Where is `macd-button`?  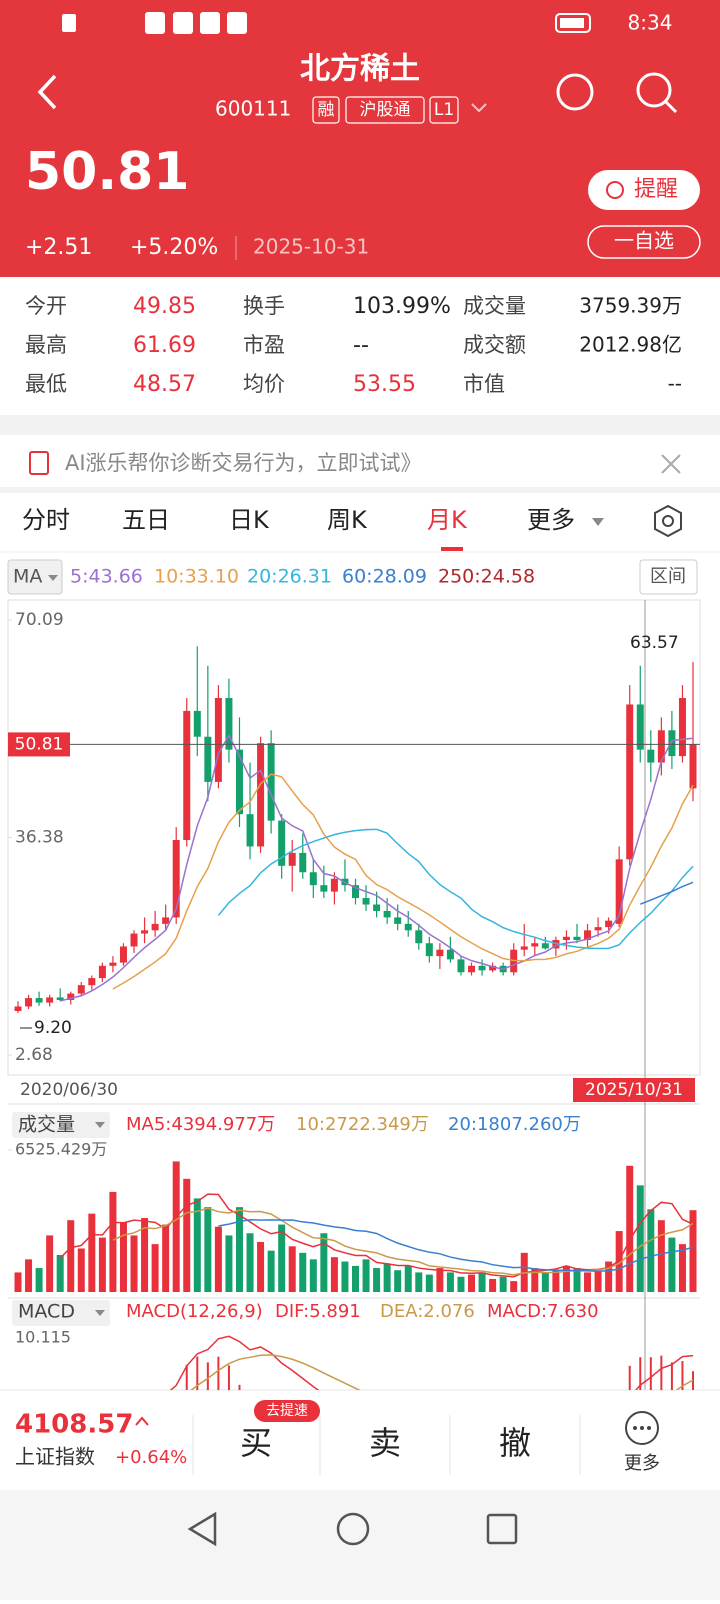
macd-button is located at coordinates (61, 1313).